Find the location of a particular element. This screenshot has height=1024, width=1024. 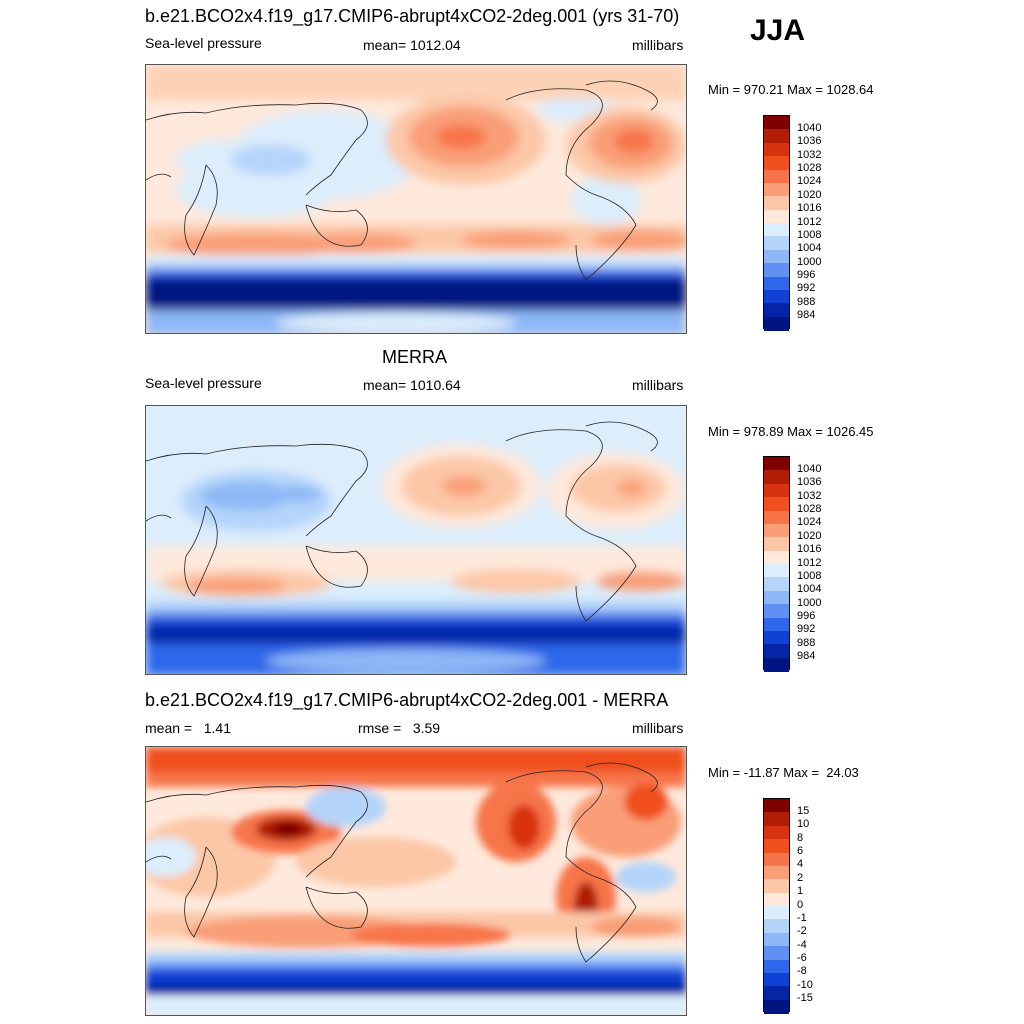

panel3-rmse-label: rmse = 3.59 is located at coordinates (399, 728).